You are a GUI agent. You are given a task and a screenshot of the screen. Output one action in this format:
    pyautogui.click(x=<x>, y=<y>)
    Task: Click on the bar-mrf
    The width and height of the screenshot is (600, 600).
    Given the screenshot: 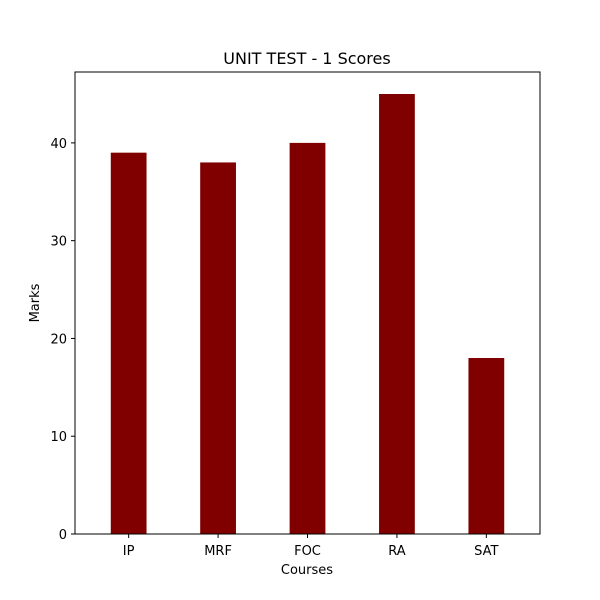 What is the action you would take?
    pyautogui.click(x=218, y=348)
    